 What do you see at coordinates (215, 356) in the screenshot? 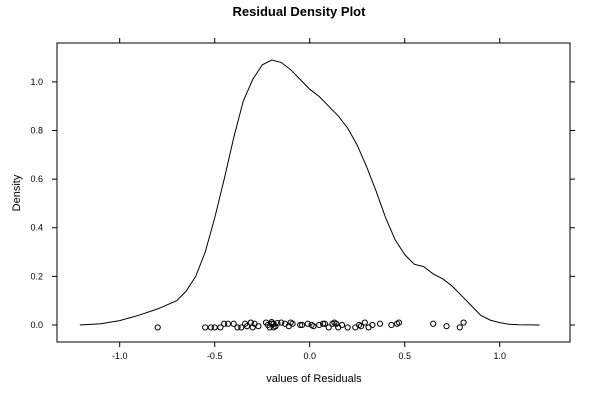
I see `x-tick-label: -0.5` at bounding box center [215, 356].